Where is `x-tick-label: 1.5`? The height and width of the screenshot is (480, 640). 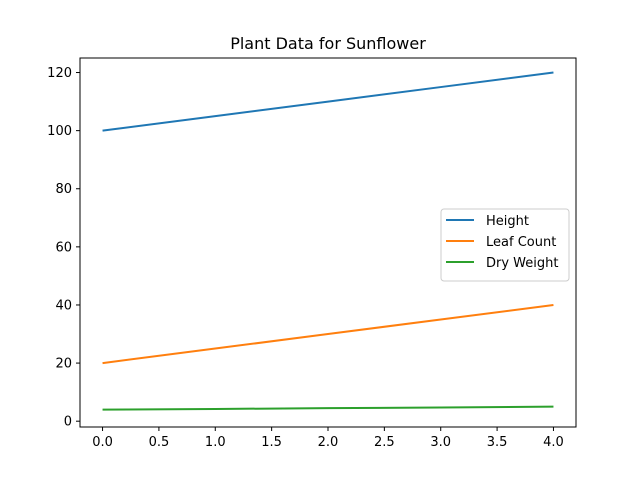 x-tick-label: 1.5 is located at coordinates (271, 442).